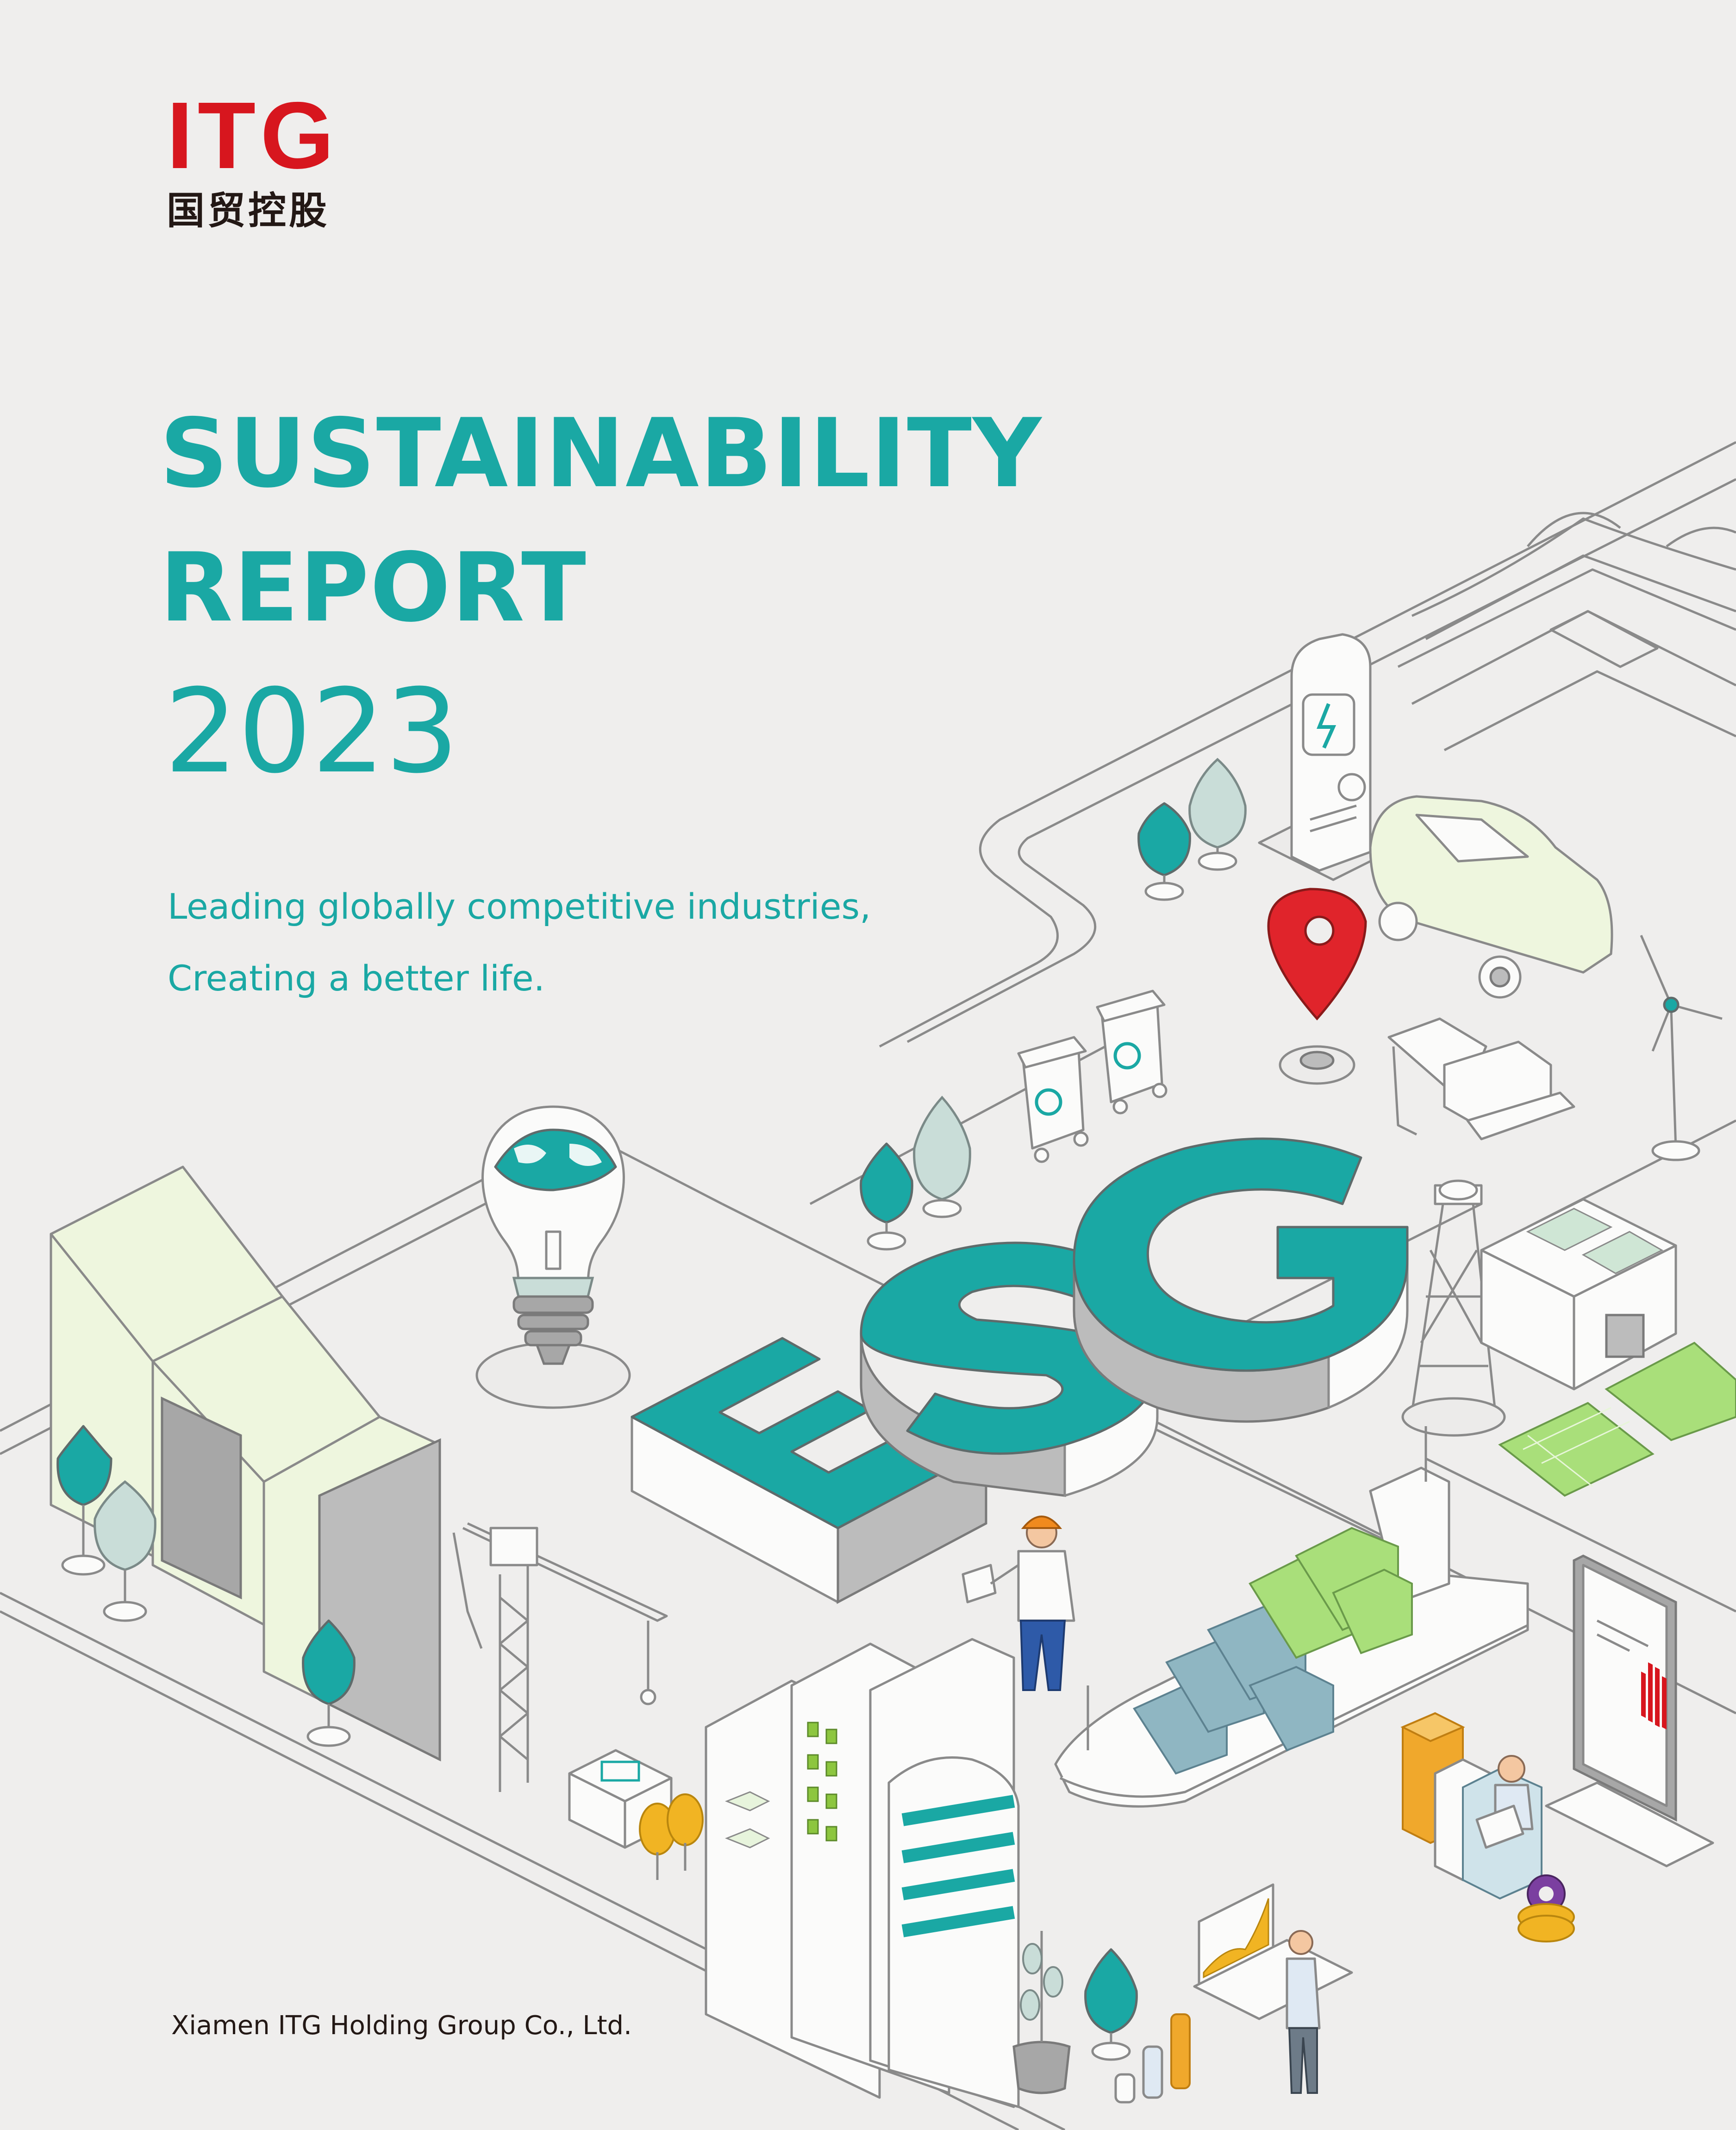  Describe the element at coordinates (1041, 2012) in the screenshot. I see `potted-plant-icon` at that location.